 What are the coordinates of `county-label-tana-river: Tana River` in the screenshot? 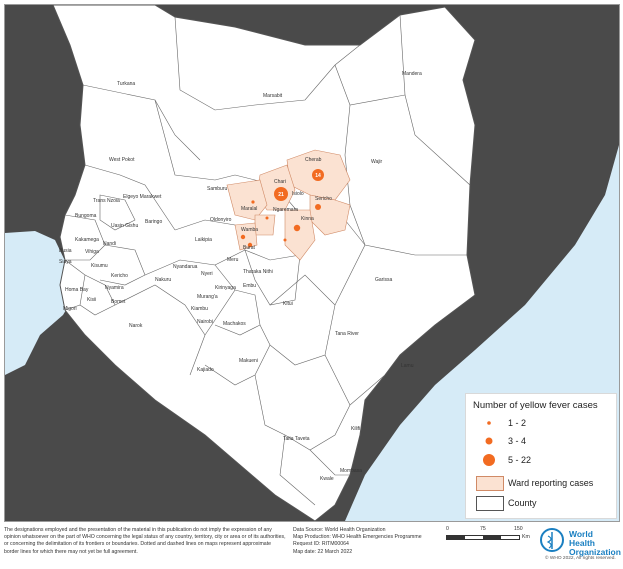 It's located at (347, 334).